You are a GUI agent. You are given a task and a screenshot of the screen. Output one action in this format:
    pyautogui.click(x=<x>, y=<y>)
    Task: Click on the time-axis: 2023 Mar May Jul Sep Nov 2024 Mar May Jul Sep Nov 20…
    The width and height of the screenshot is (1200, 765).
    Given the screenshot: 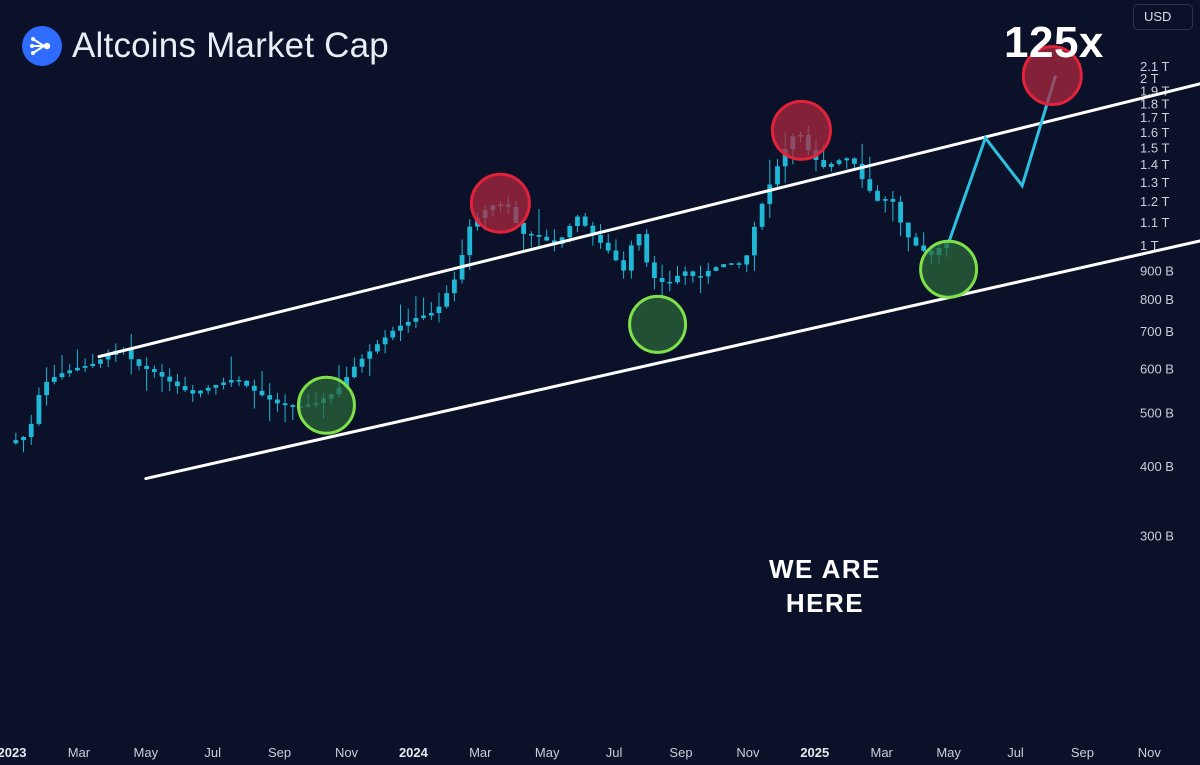 What is the action you would take?
    pyautogui.click(x=580, y=752)
    